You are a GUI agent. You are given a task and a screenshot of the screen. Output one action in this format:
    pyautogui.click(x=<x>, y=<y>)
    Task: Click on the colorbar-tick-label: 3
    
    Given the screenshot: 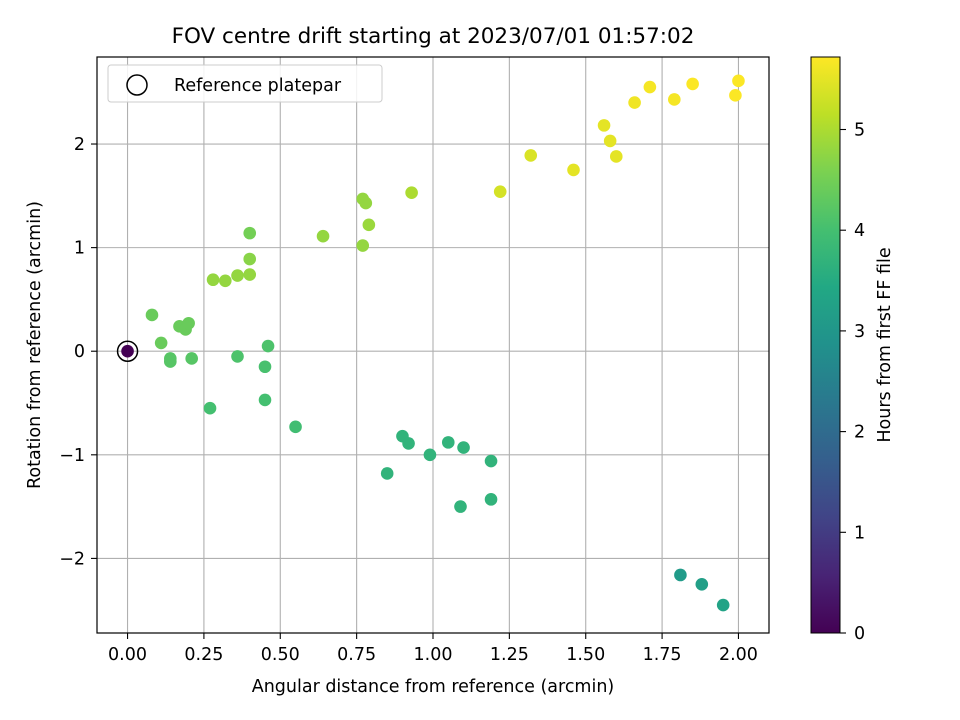 What is the action you would take?
    pyautogui.click(x=859, y=332)
    